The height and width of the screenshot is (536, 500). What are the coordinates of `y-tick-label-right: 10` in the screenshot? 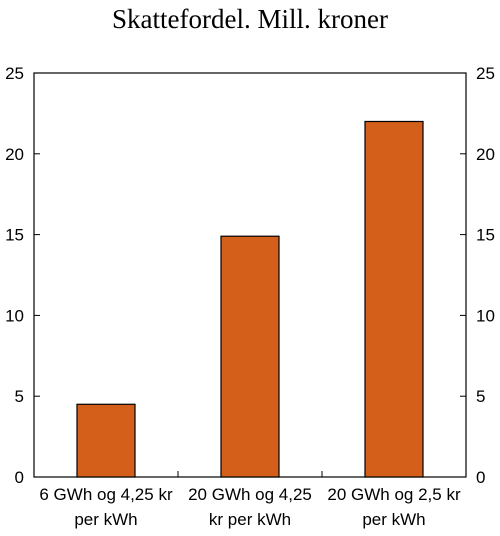 It's located at (485, 315).